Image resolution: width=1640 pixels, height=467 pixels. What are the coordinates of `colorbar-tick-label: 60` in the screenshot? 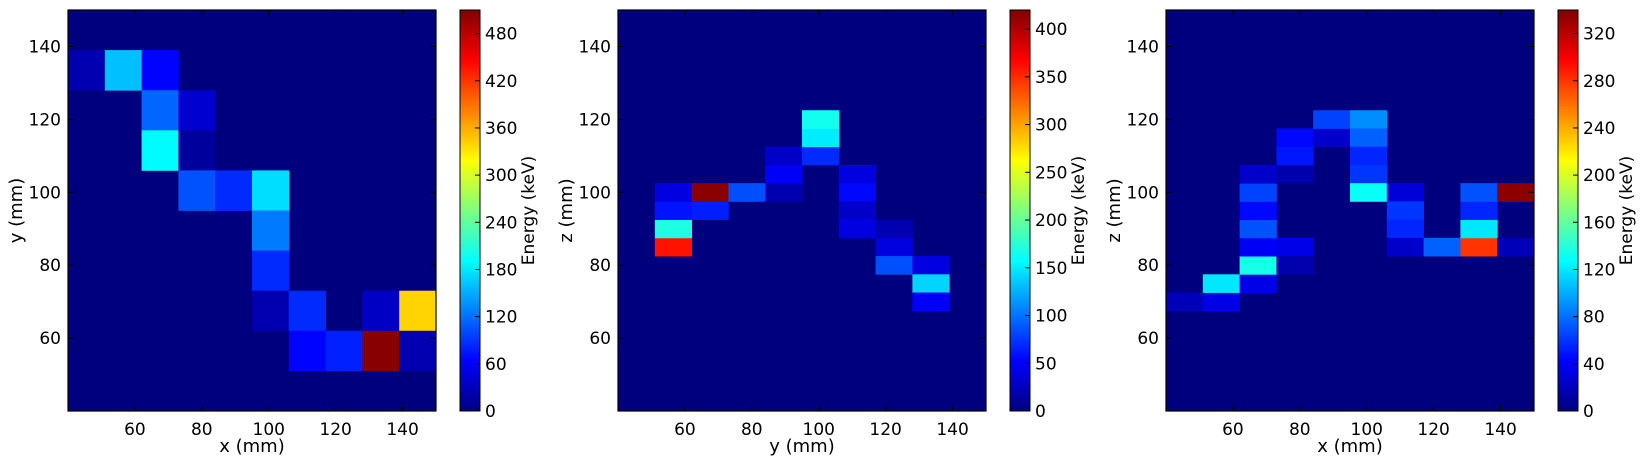 It's located at (496, 365).